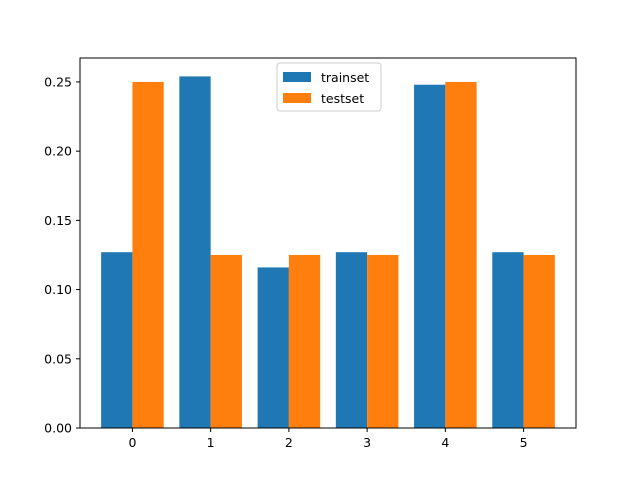 The image size is (640, 484). What do you see at coordinates (58, 81) in the screenshot?
I see `y-tick-label: 0.25` at bounding box center [58, 81].